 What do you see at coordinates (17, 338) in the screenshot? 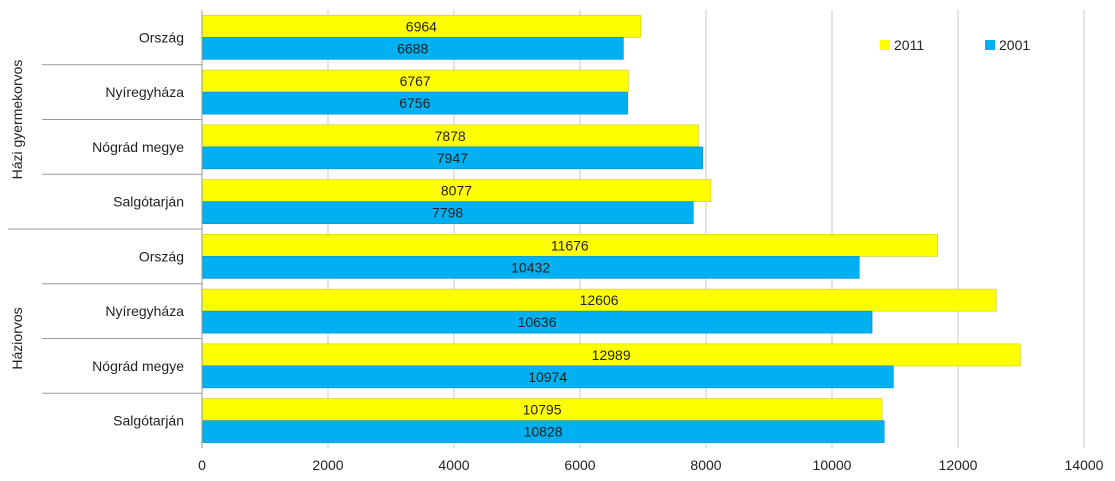
I see `group-label: Háziorvos` at bounding box center [17, 338].